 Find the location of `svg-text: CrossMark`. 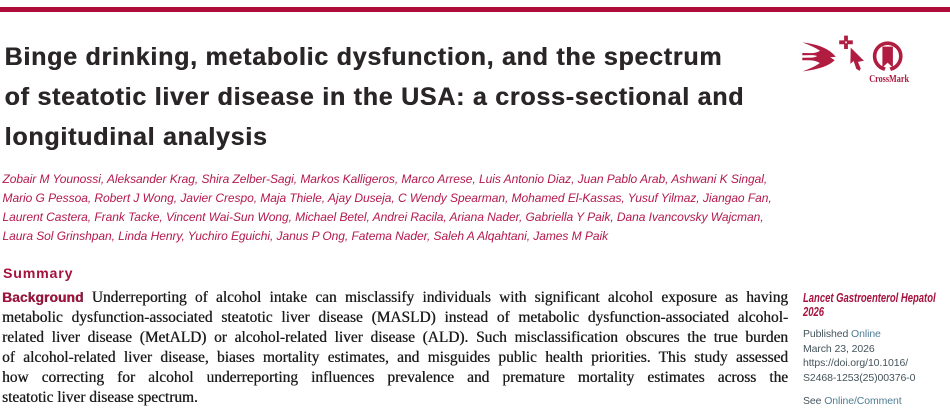

svg-text: CrossMark is located at coordinates (889, 78).